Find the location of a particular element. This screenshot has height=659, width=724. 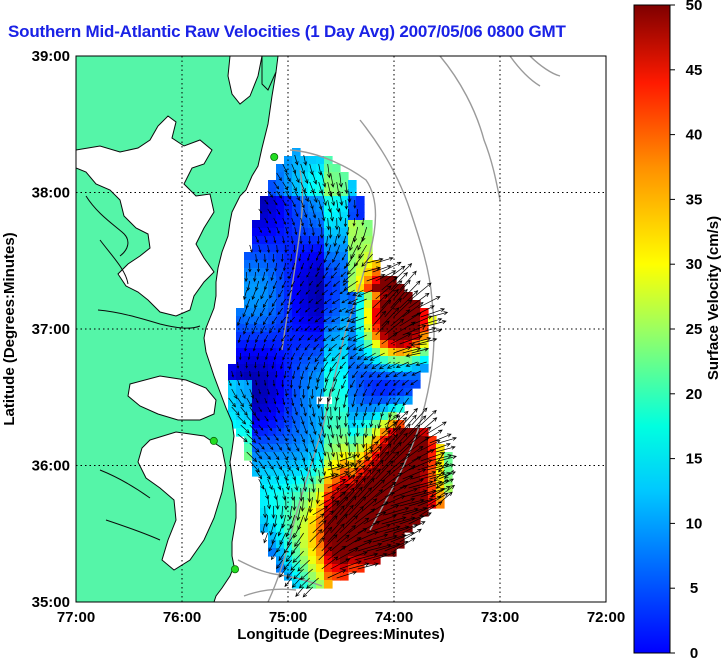

james-river is located at coordinates (149, 319).